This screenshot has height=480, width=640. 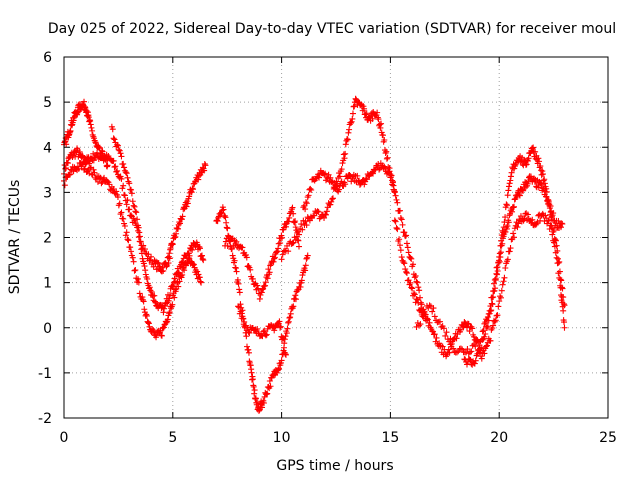 What do you see at coordinates (47, 329) in the screenshot?
I see `y-tick-label: 0` at bounding box center [47, 329].